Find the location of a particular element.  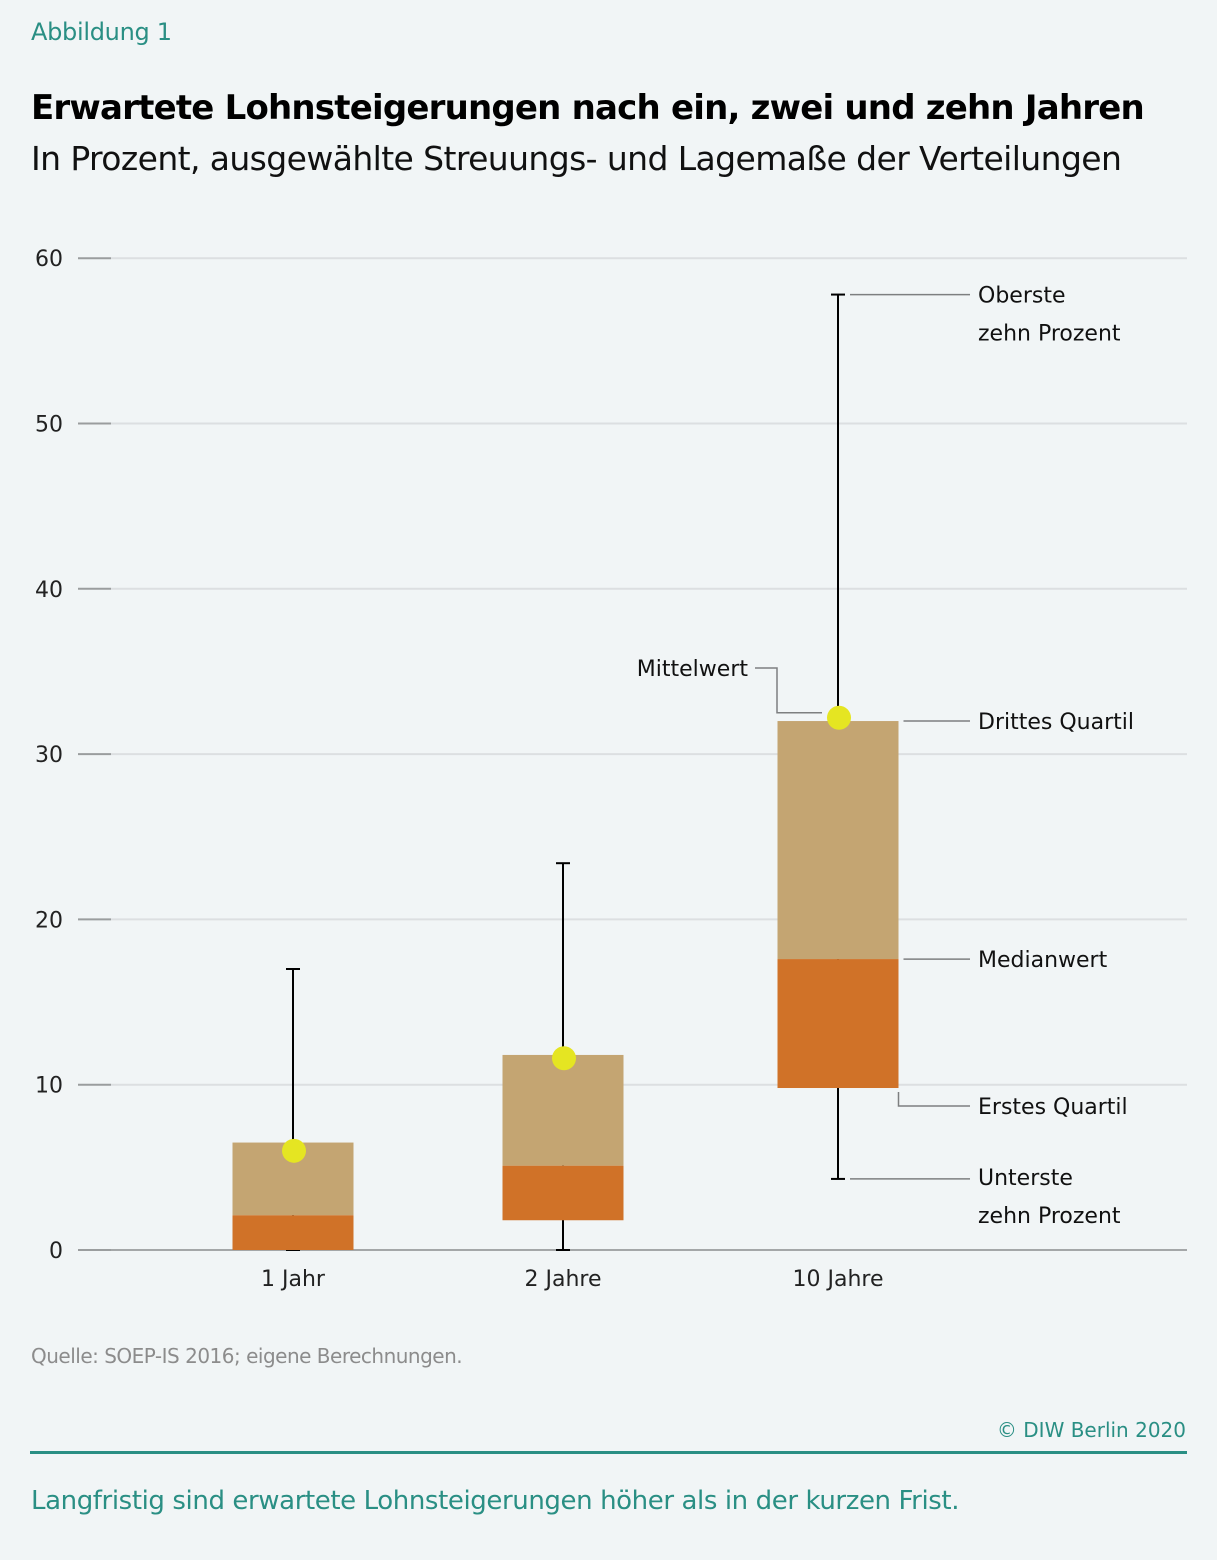

x-category-label: 1 Jahr is located at coordinates (293, 1279).